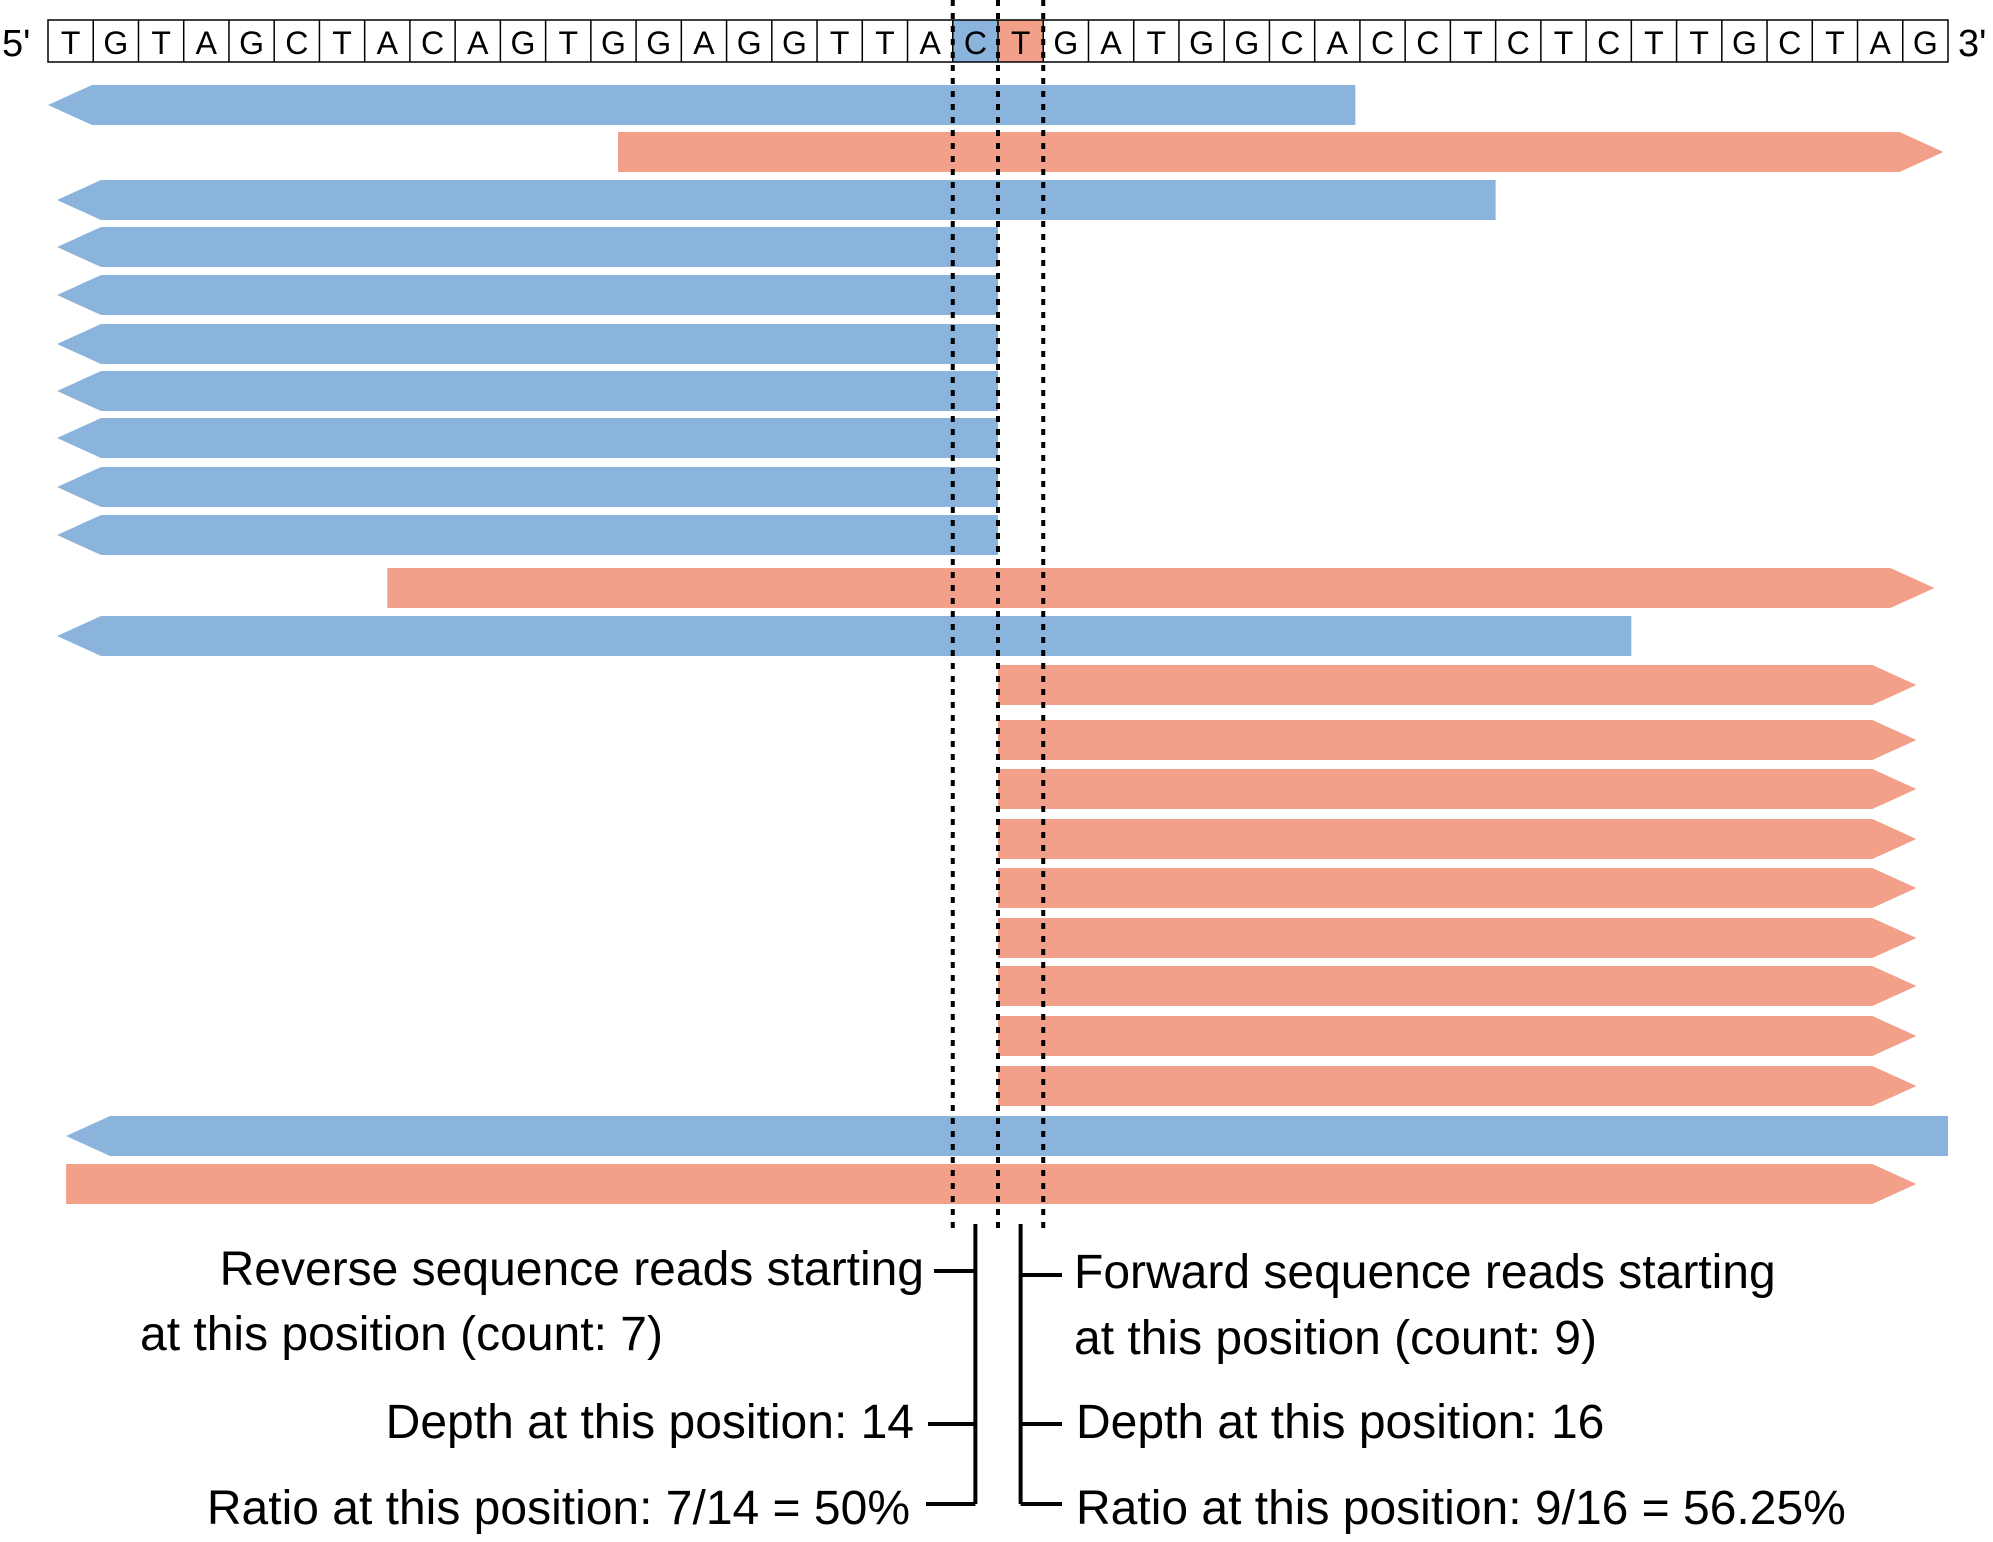 The image size is (1993, 1542). What do you see at coordinates (572, 1269) in the screenshot?
I see `reverse-reads-label-line1: Reverse sequence reads starting` at bounding box center [572, 1269].